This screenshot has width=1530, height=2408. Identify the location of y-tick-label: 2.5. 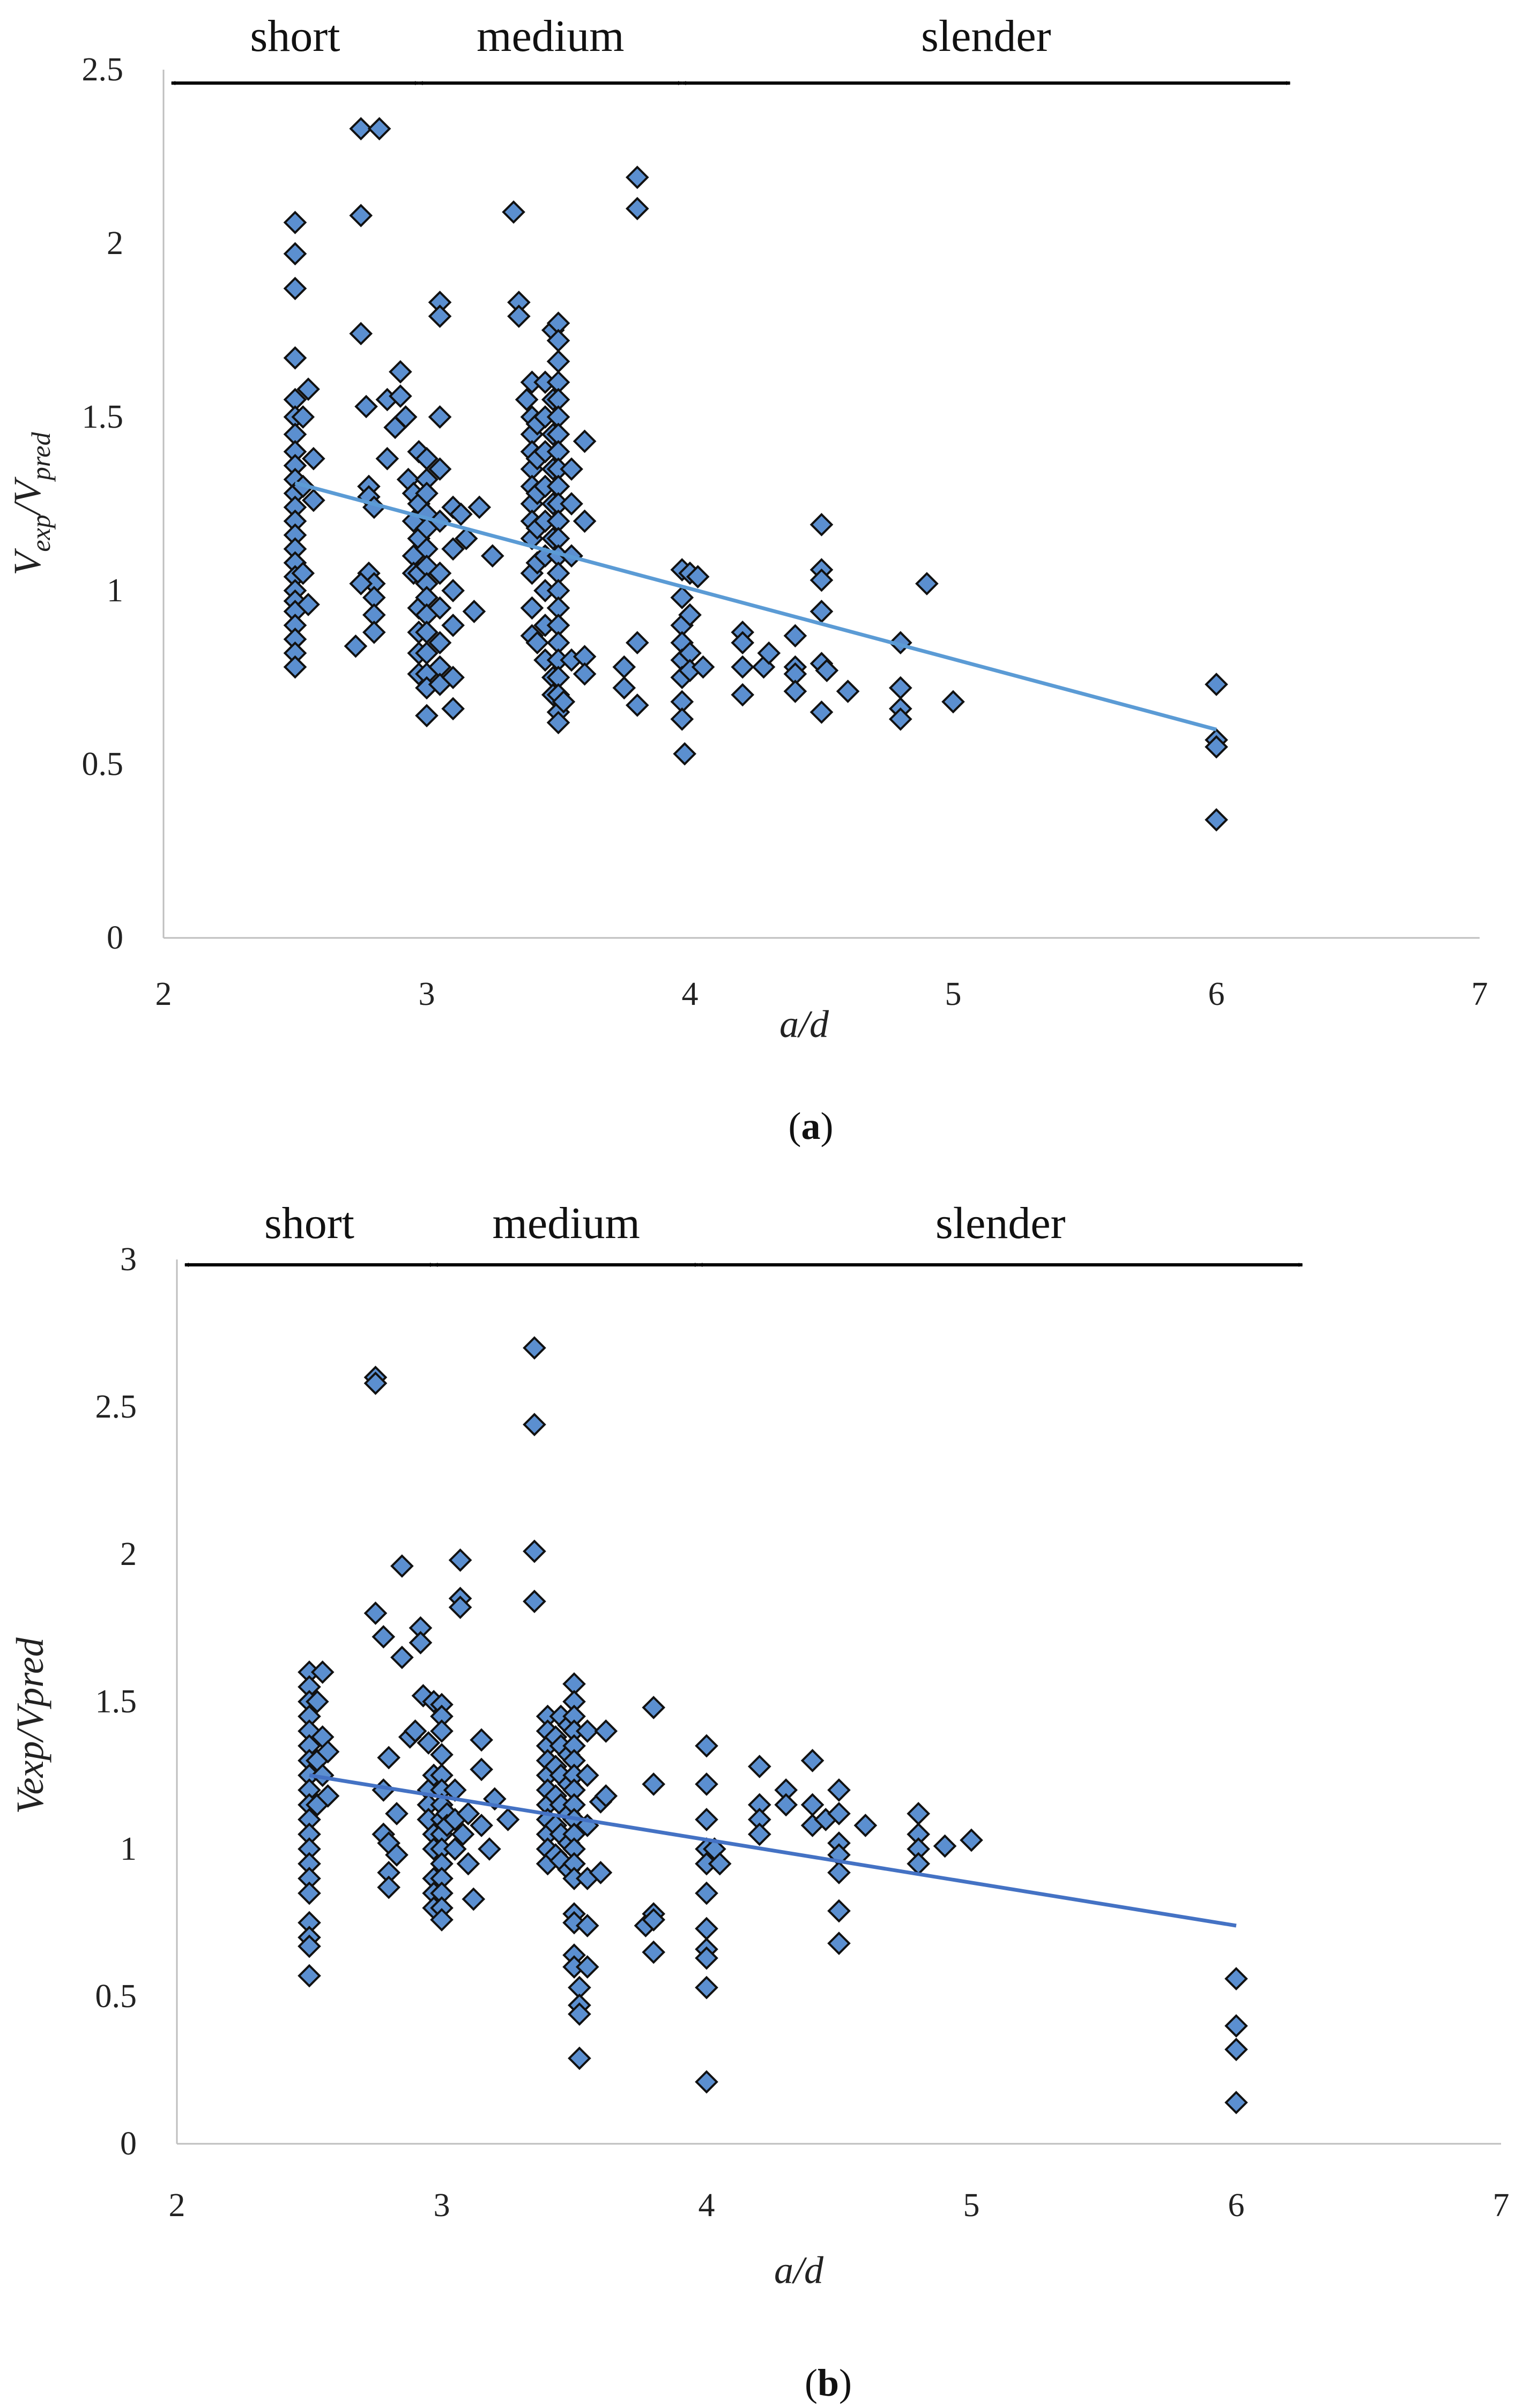
(116, 1407).